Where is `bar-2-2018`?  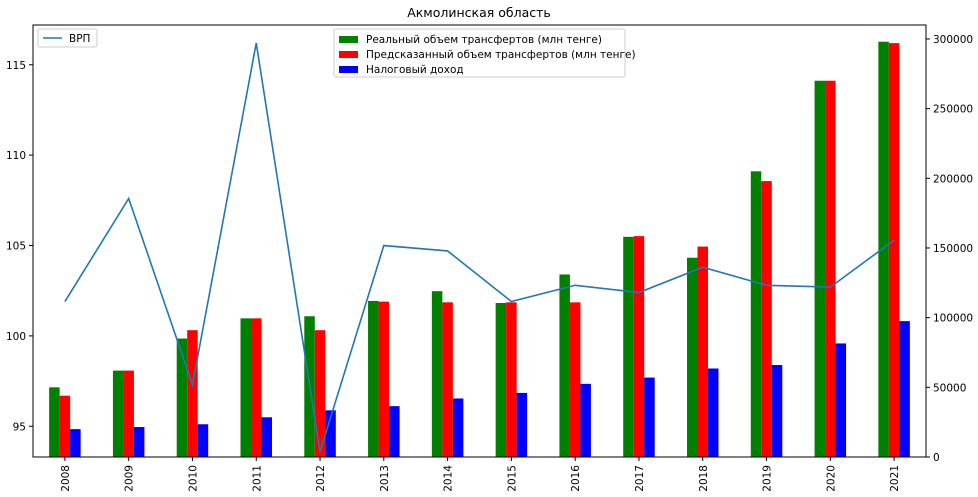 bar-2-2018 is located at coordinates (702, 351).